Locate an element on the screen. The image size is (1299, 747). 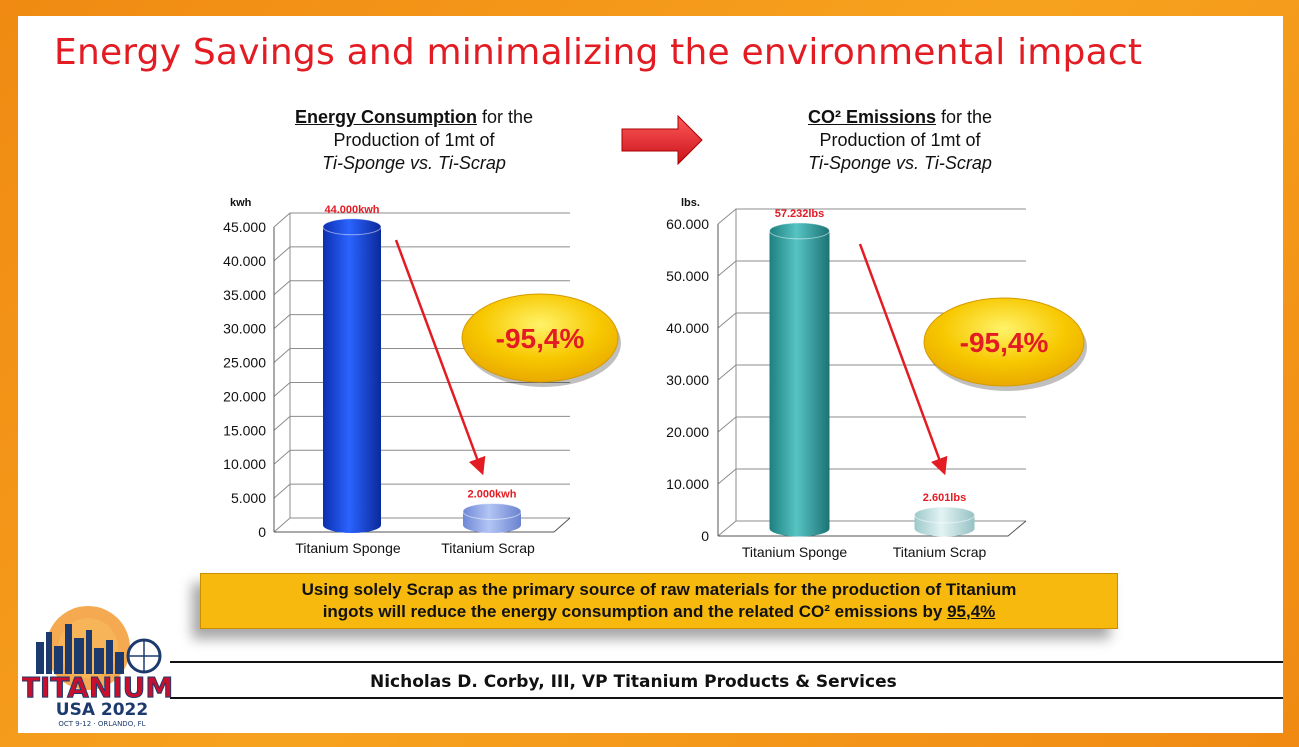
energy-y-tick-label: 15.000 is located at coordinates (244, 430).